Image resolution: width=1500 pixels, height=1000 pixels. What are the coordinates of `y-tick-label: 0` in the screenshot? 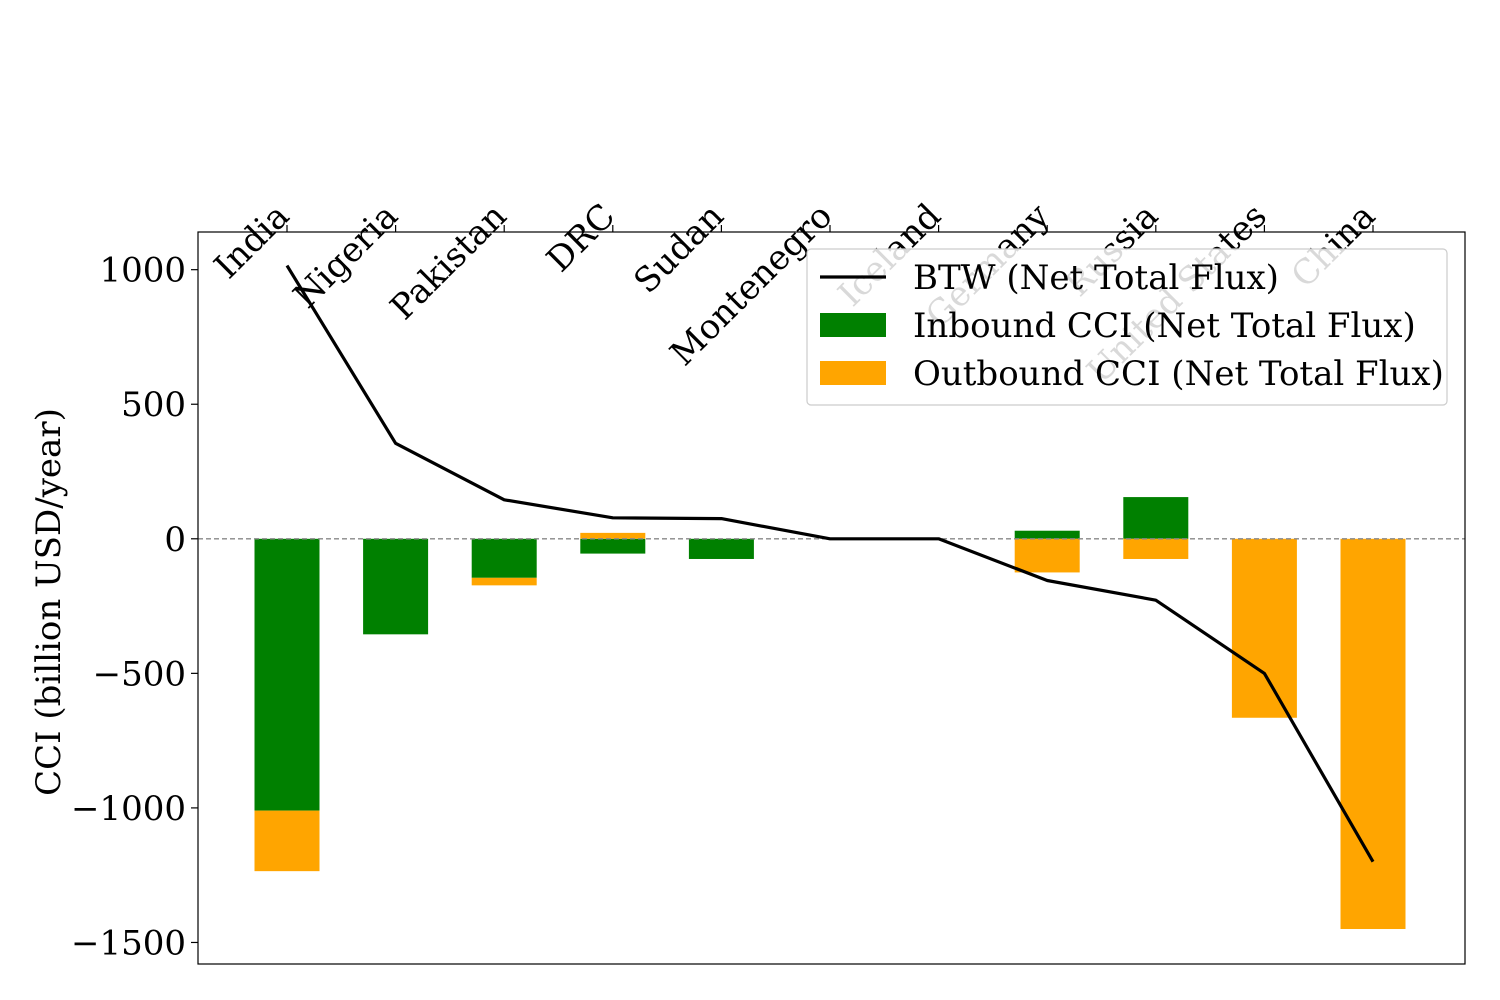 It's located at (175, 540).